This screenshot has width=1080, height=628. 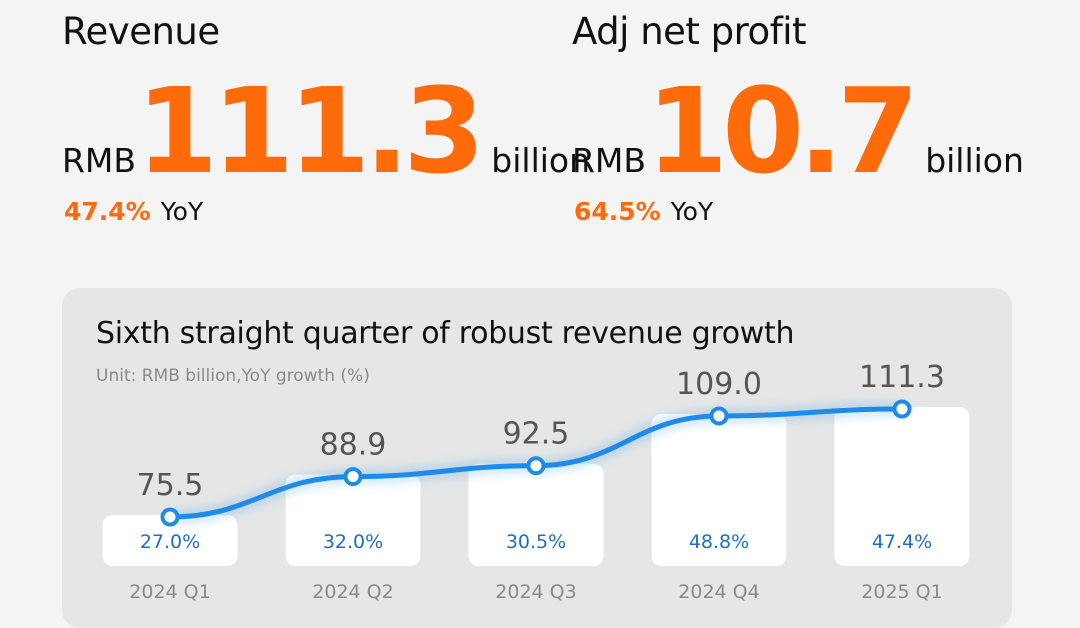 I want to click on revenue-value-label: 92.5, so click(x=536, y=434).